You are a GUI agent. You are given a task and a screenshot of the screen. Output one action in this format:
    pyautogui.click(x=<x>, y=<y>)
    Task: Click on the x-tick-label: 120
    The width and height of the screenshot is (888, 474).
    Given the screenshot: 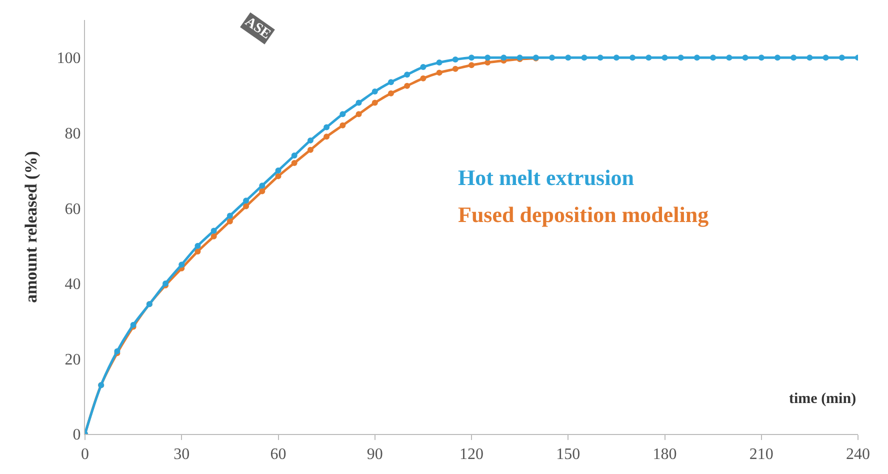 What is the action you would take?
    pyautogui.click(x=472, y=455)
    